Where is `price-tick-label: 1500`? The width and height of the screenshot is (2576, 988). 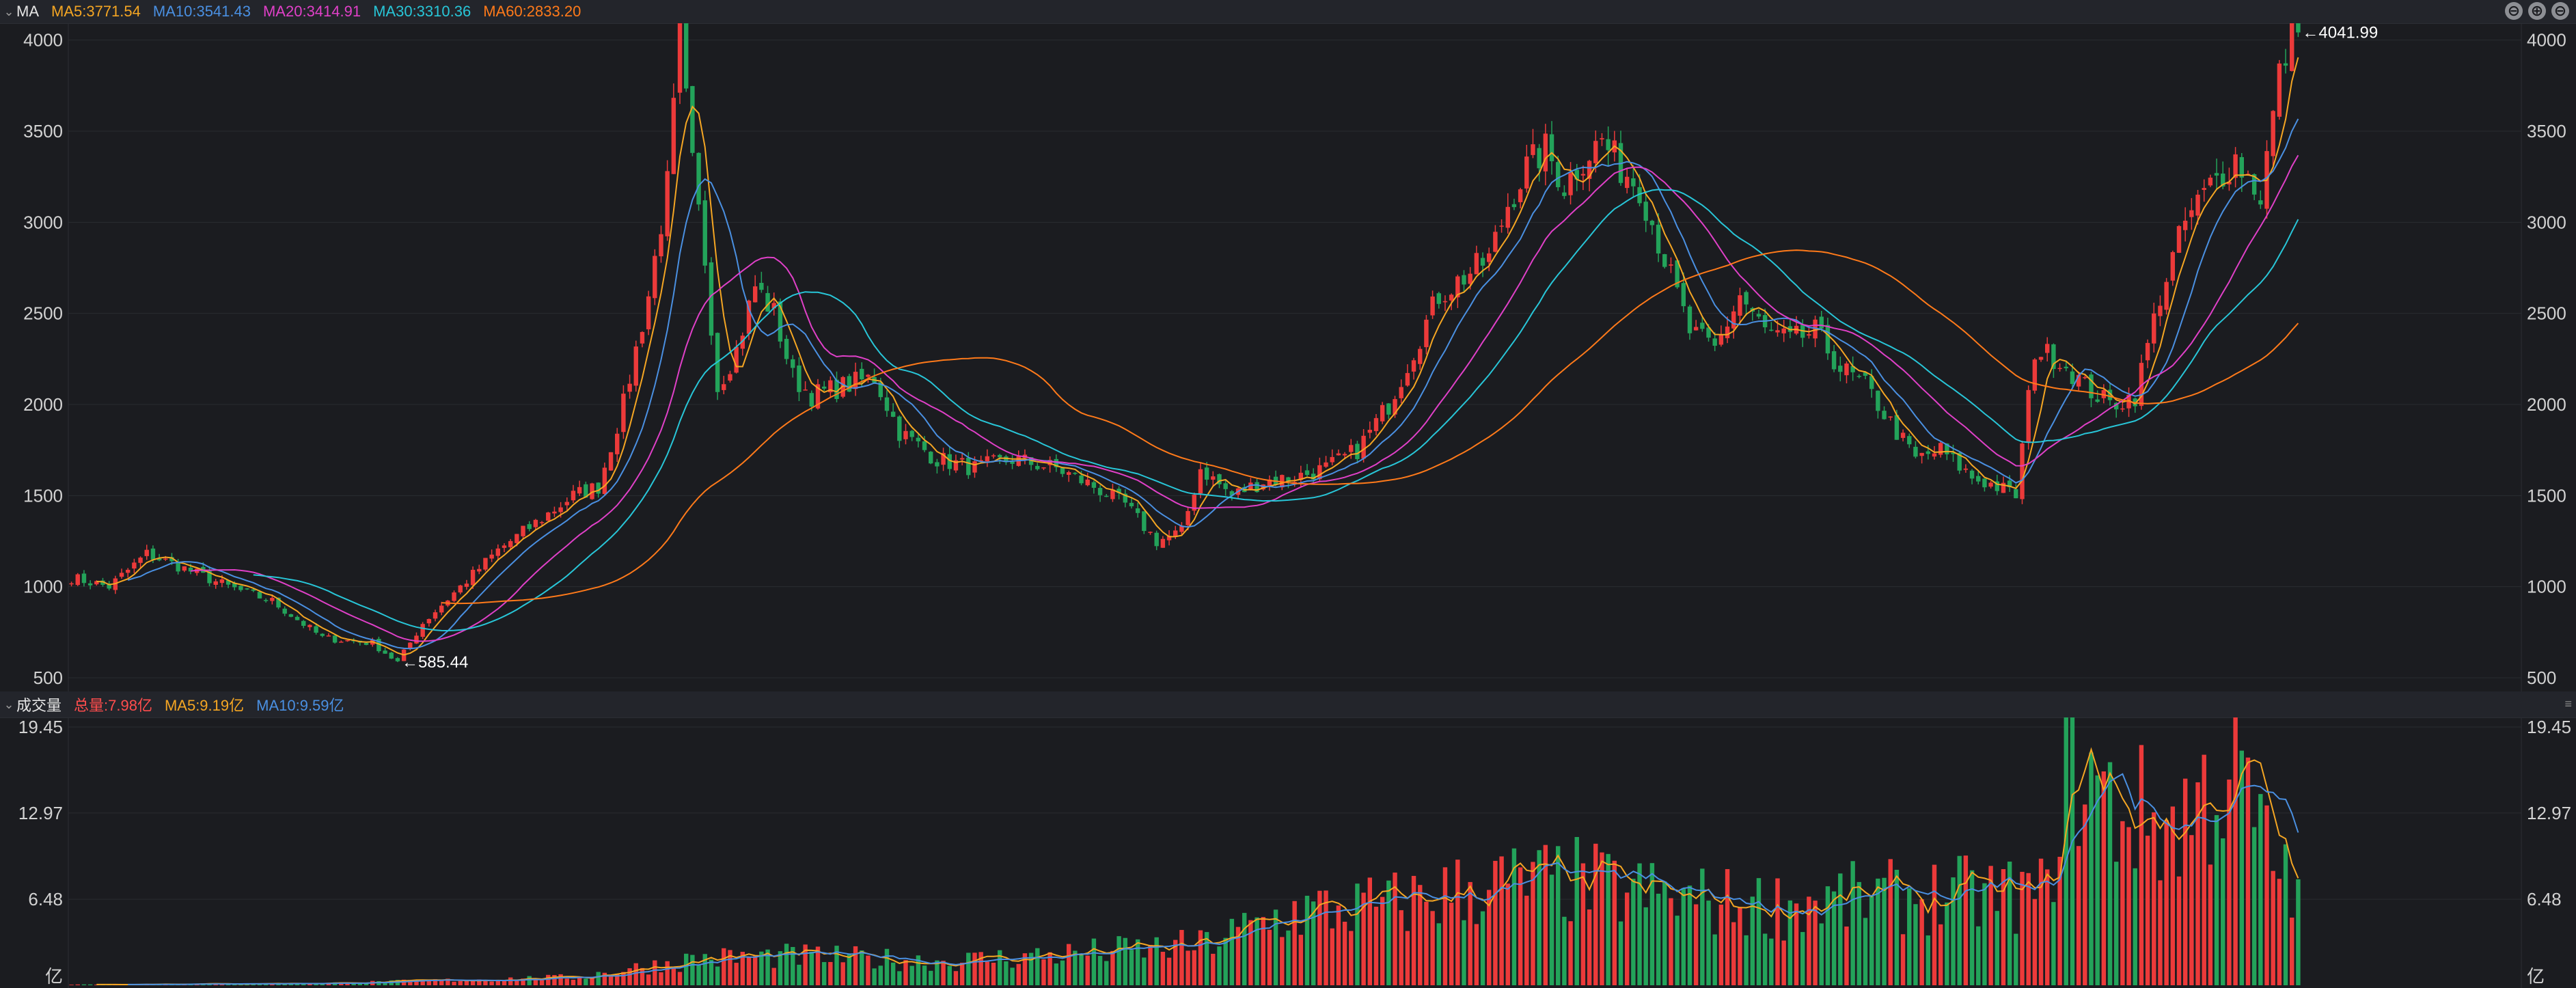 price-tick-label: 1500 is located at coordinates (2546, 495).